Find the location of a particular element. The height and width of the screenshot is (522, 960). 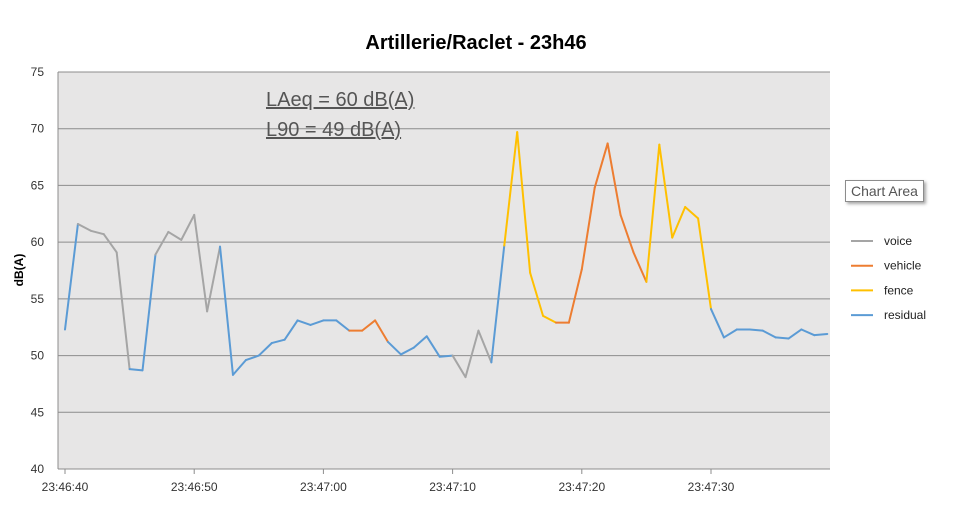

legend-item-vehicle: vehicle is located at coordinates (886, 266).